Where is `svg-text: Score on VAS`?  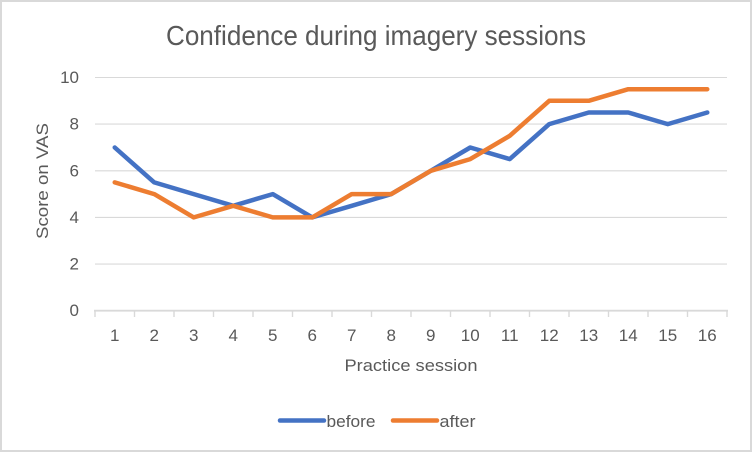
svg-text: Score on VAS is located at coordinates (42, 181).